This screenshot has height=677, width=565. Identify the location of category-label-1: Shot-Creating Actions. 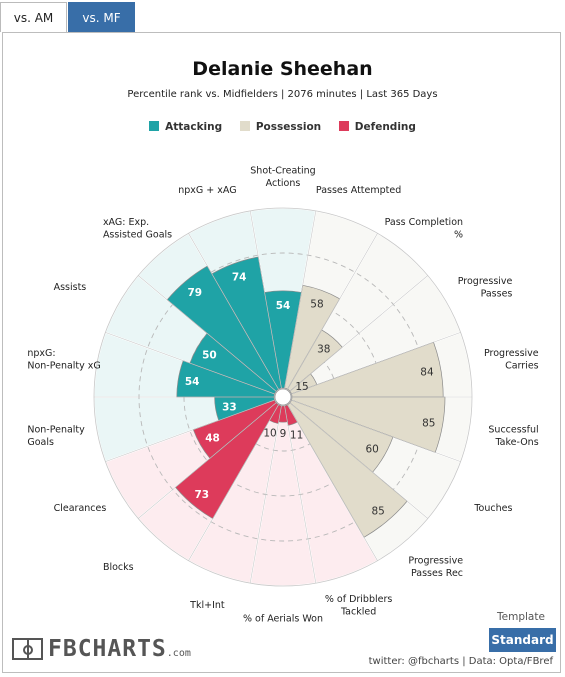
(282, 177).